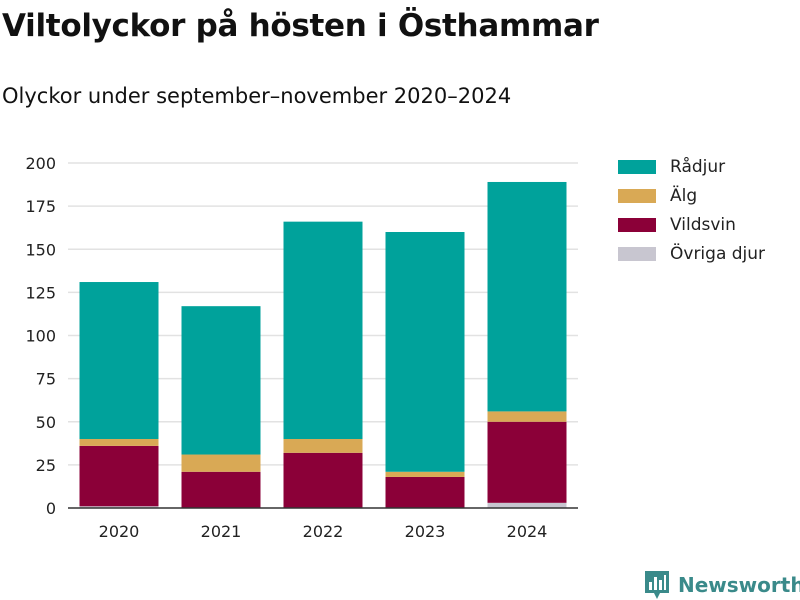  I want to click on y-tick-label: 75, so click(46, 379).